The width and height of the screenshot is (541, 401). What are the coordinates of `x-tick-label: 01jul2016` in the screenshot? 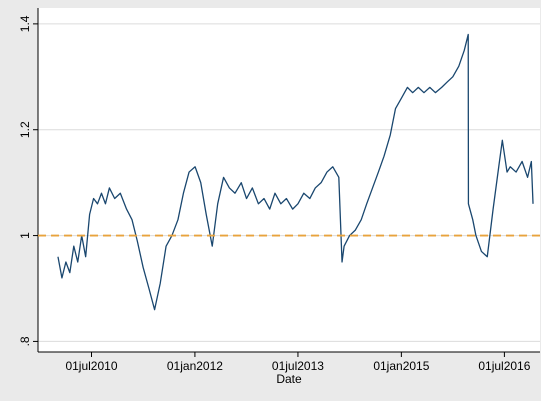 It's located at (504, 366).